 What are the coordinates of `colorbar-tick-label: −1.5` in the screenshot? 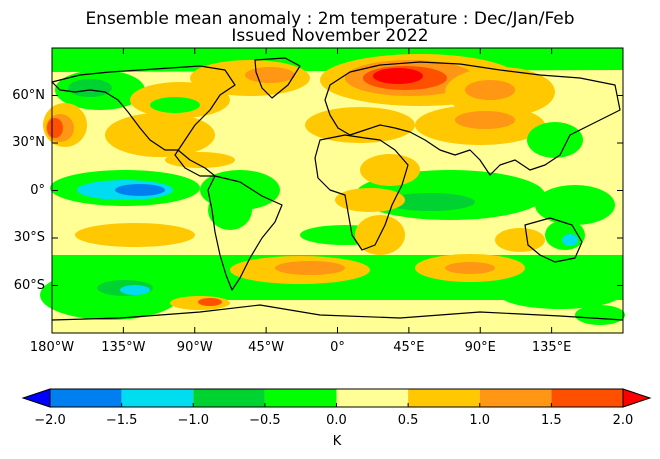 It's located at (121, 420).